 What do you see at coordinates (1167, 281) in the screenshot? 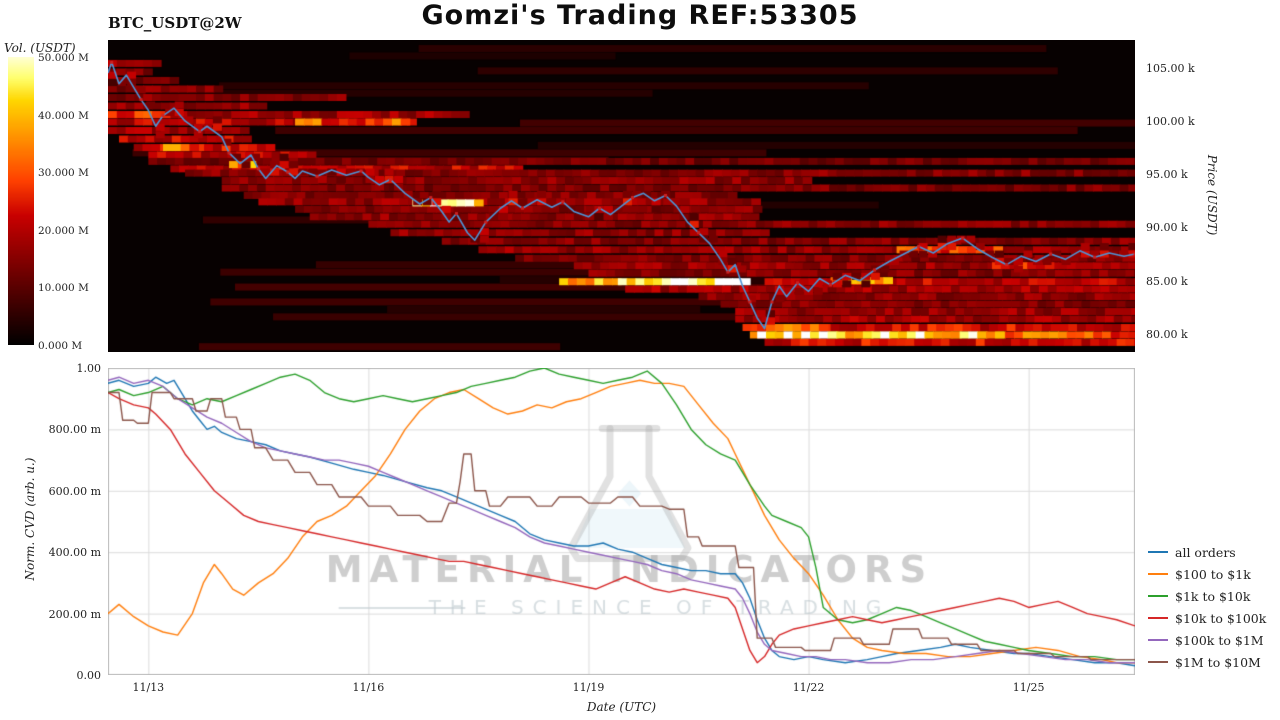
I see `price-axis-tick: 85.00 k` at bounding box center [1167, 281].